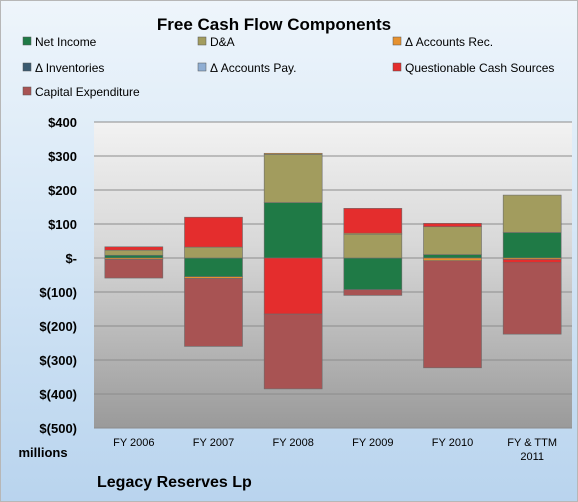 The image size is (578, 502). Describe the element at coordinates (213, 267) in the screenshot. I see `bar-net-income-fy-2007` at that location.